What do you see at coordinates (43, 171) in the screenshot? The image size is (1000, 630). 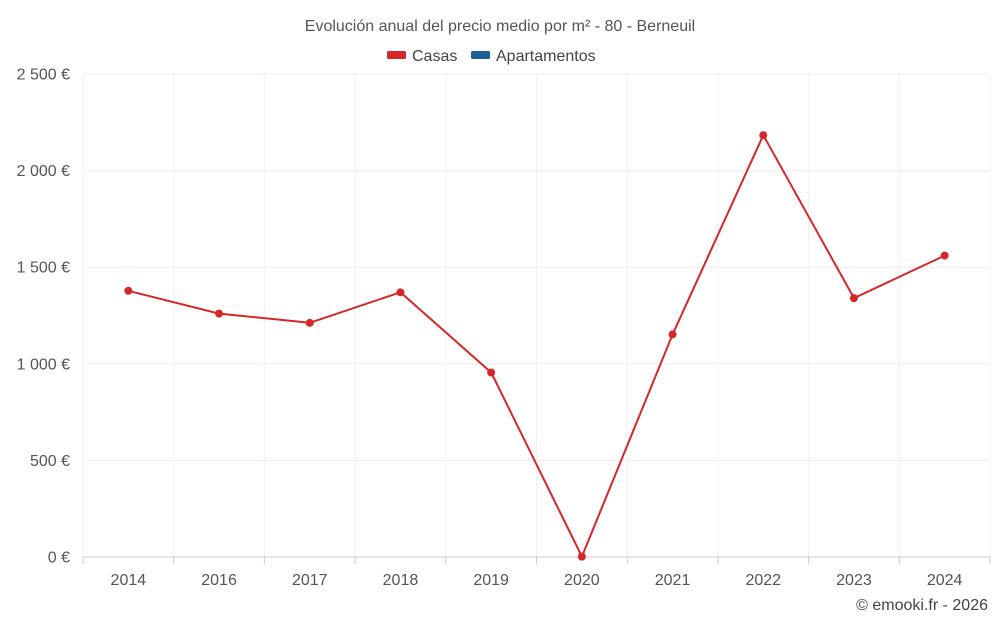 I see `y-tick-label: 2 000 €` at bounding box center [43, 171].